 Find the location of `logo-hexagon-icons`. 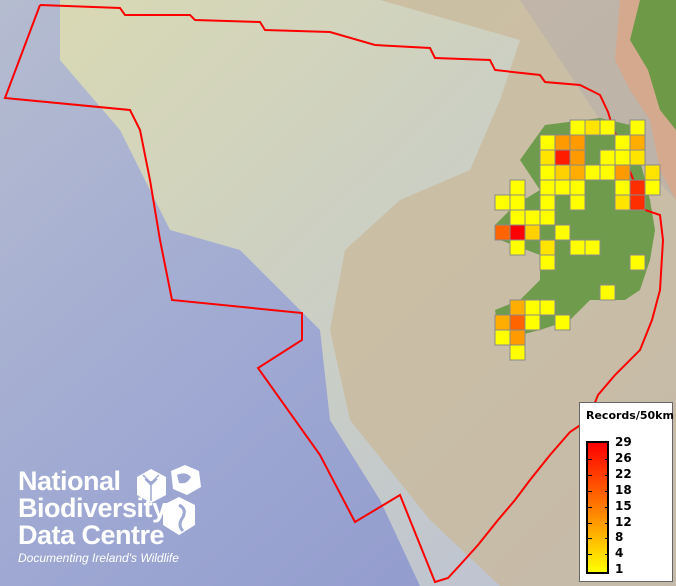

logo-hexagon-icons is located at coordinates (169, 500).